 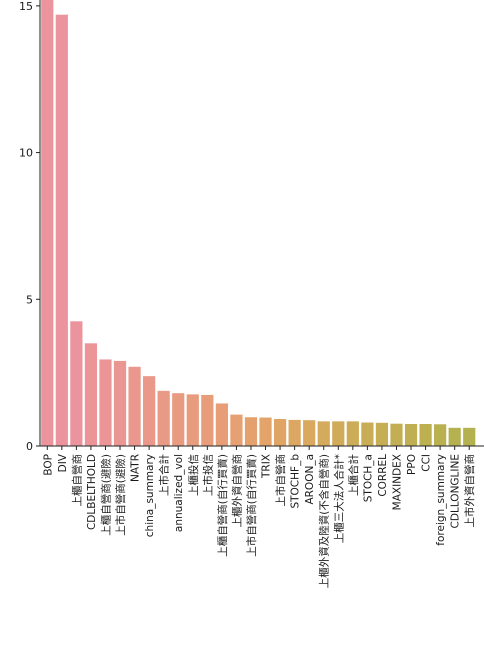 I want to click on x-tick-label: STOCHF_b, so click(x=296, y=481).